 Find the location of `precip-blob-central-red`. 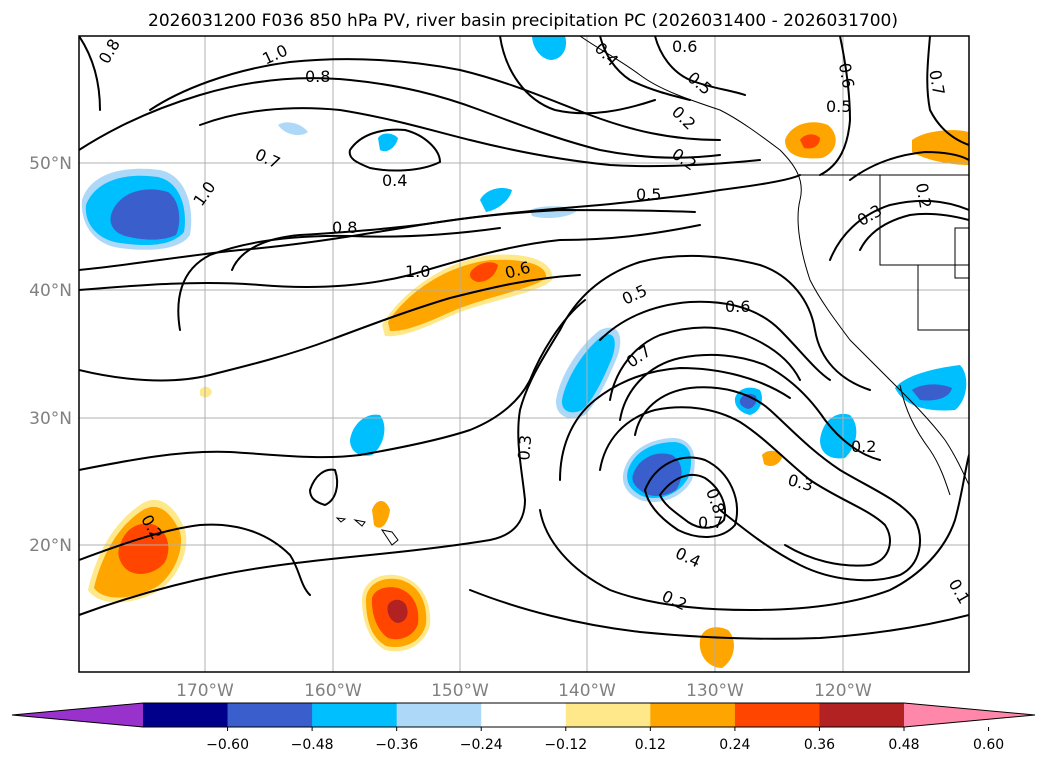

precip-blob-central-red is located at coordinates (484, 272).